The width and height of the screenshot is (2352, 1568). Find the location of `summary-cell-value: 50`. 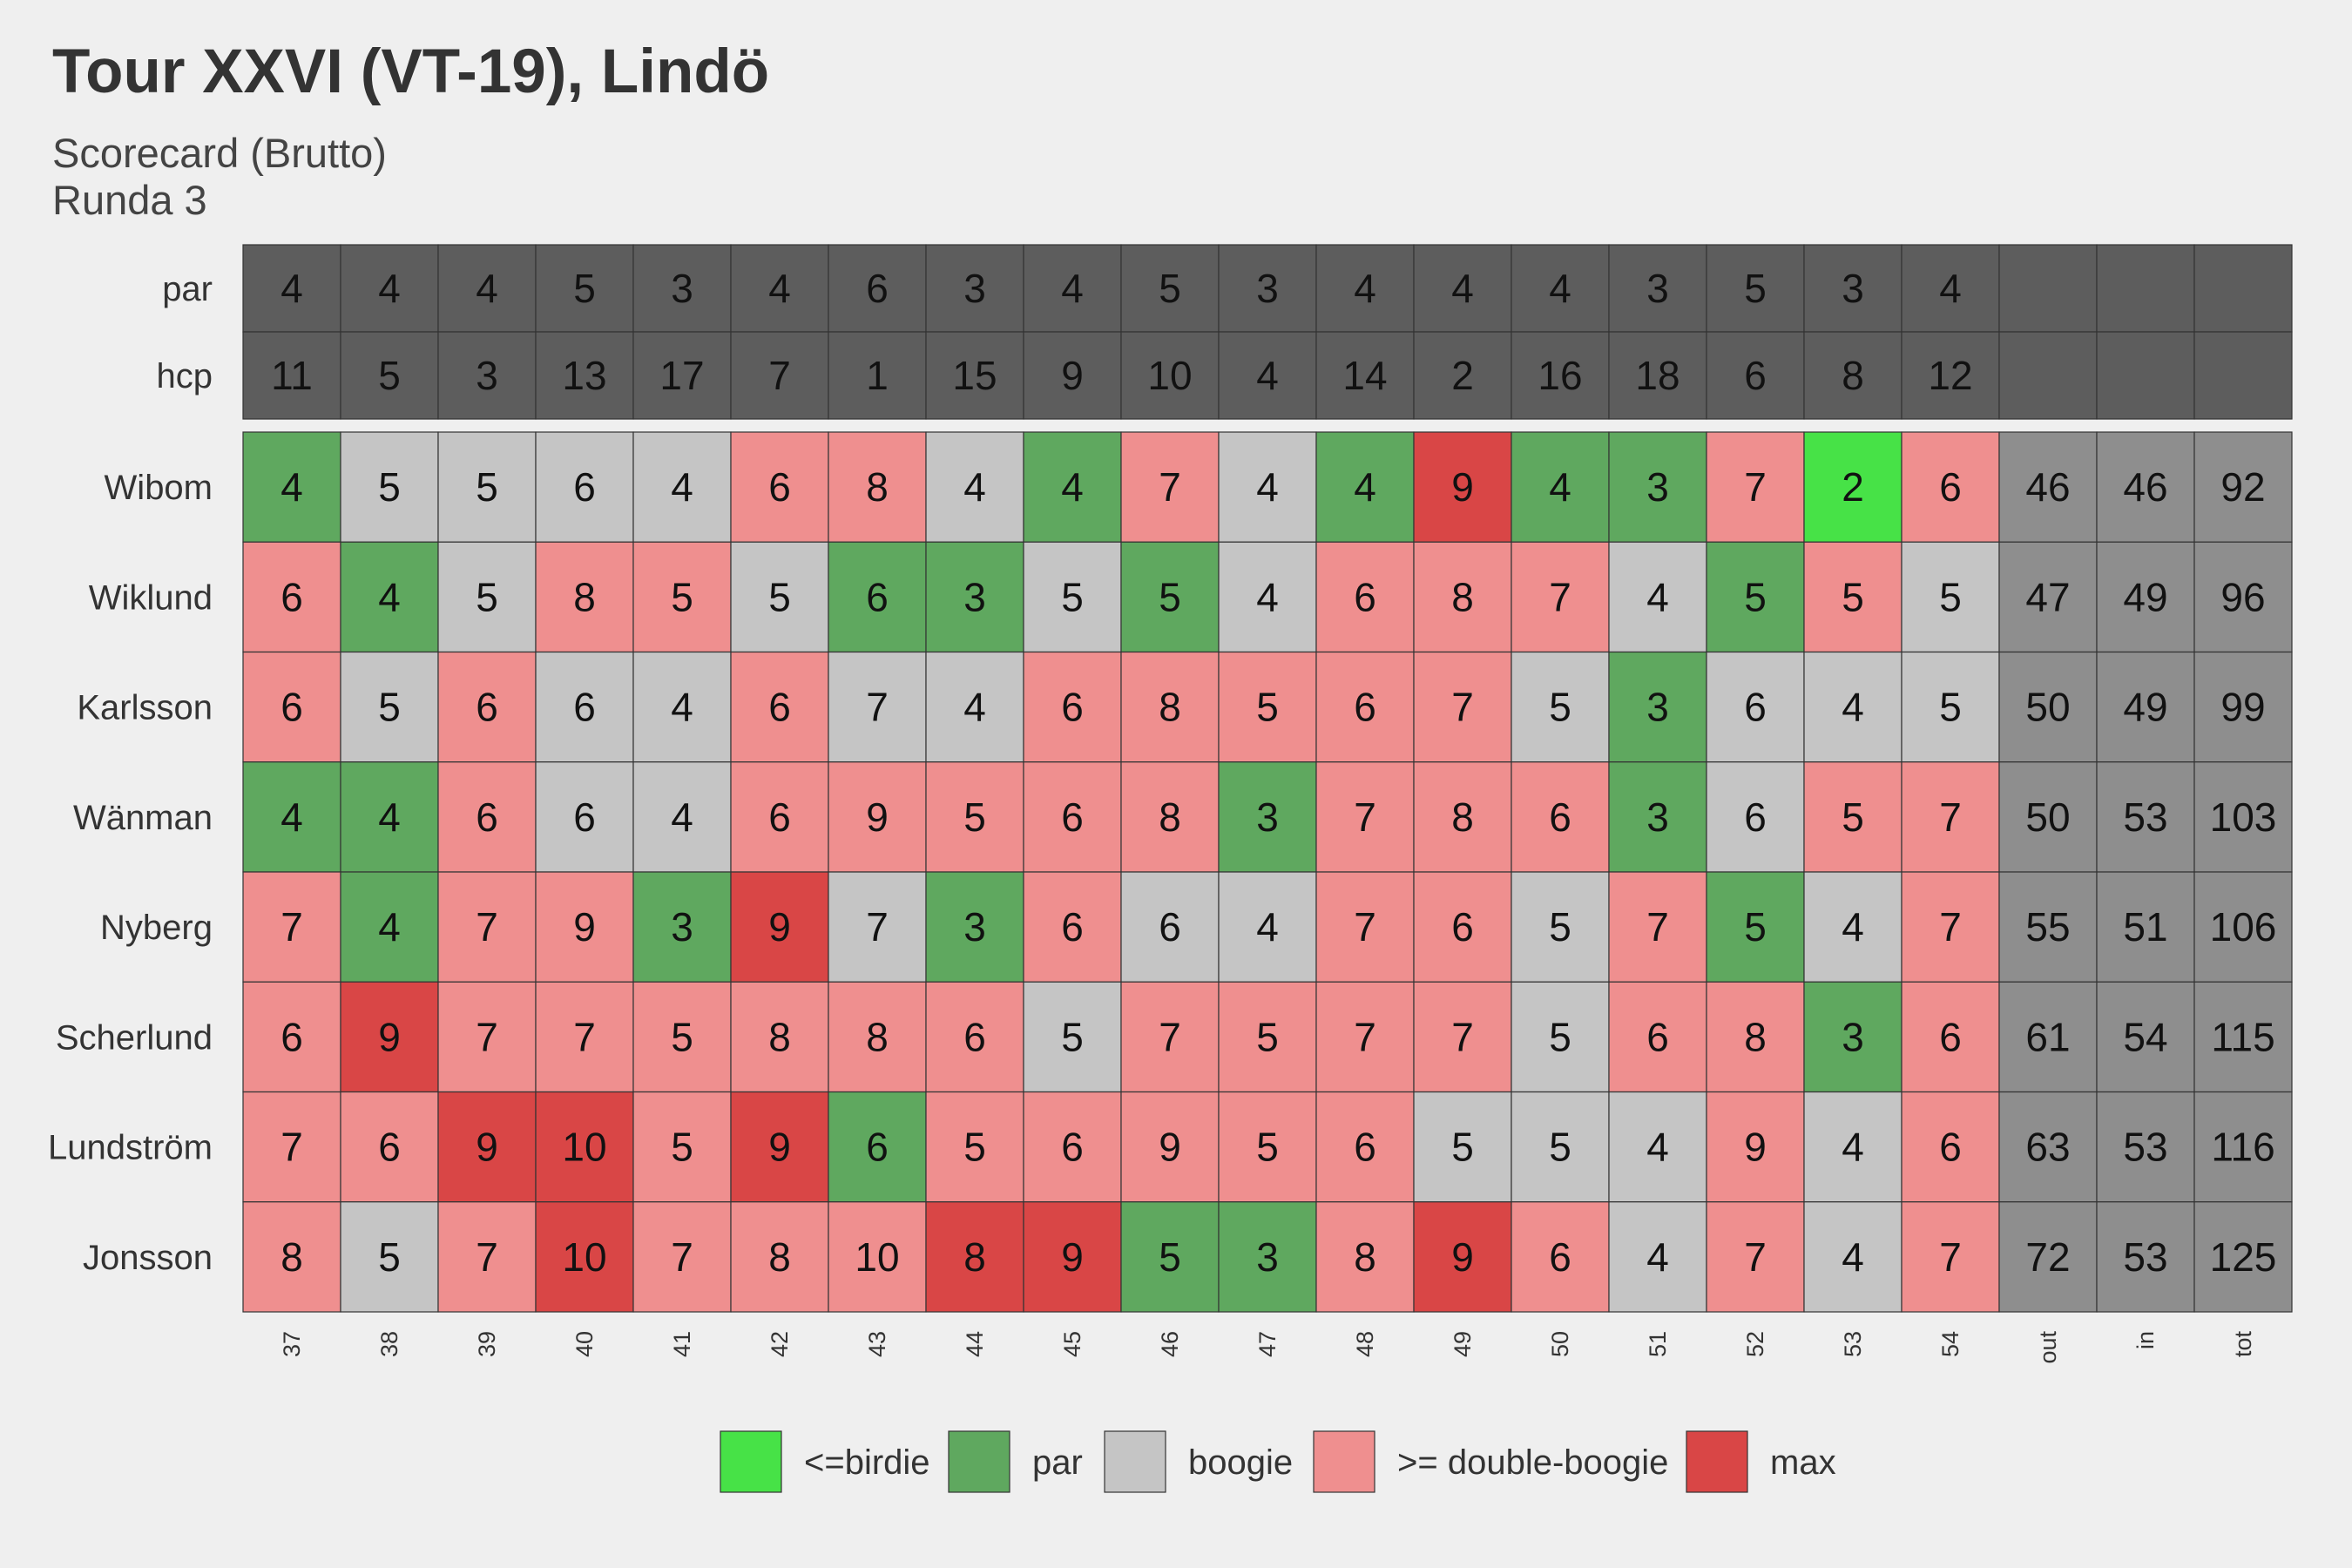

summary-cell-value: 50 is located at coordinates (2048, 707).